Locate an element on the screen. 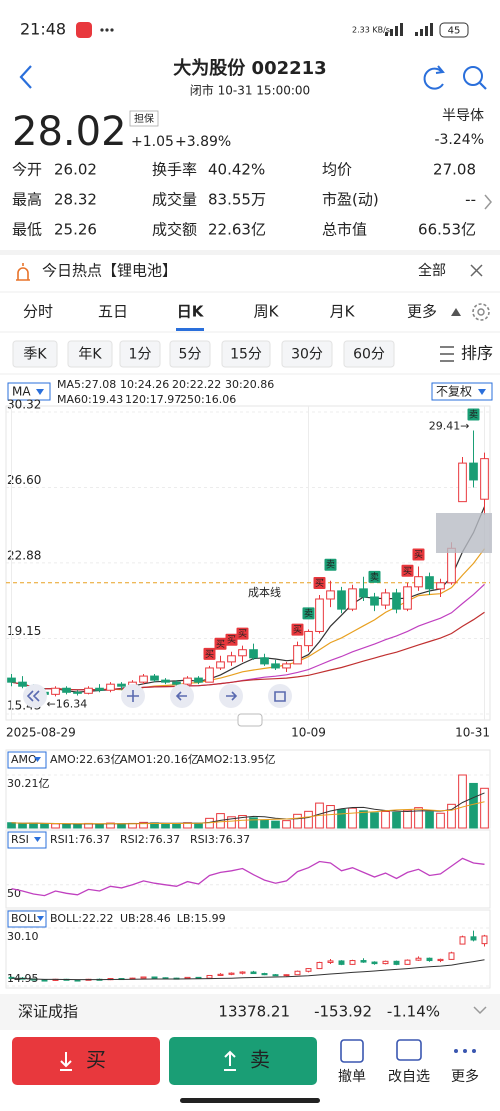  buy-button is located at coordinates (86, 1061).